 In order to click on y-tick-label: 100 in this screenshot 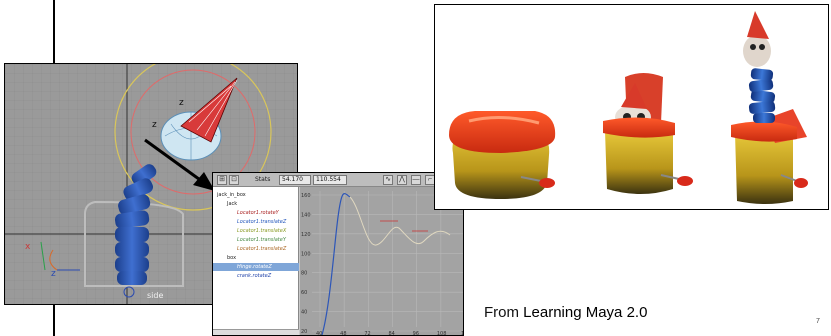, I will do `click(306, 254)`.